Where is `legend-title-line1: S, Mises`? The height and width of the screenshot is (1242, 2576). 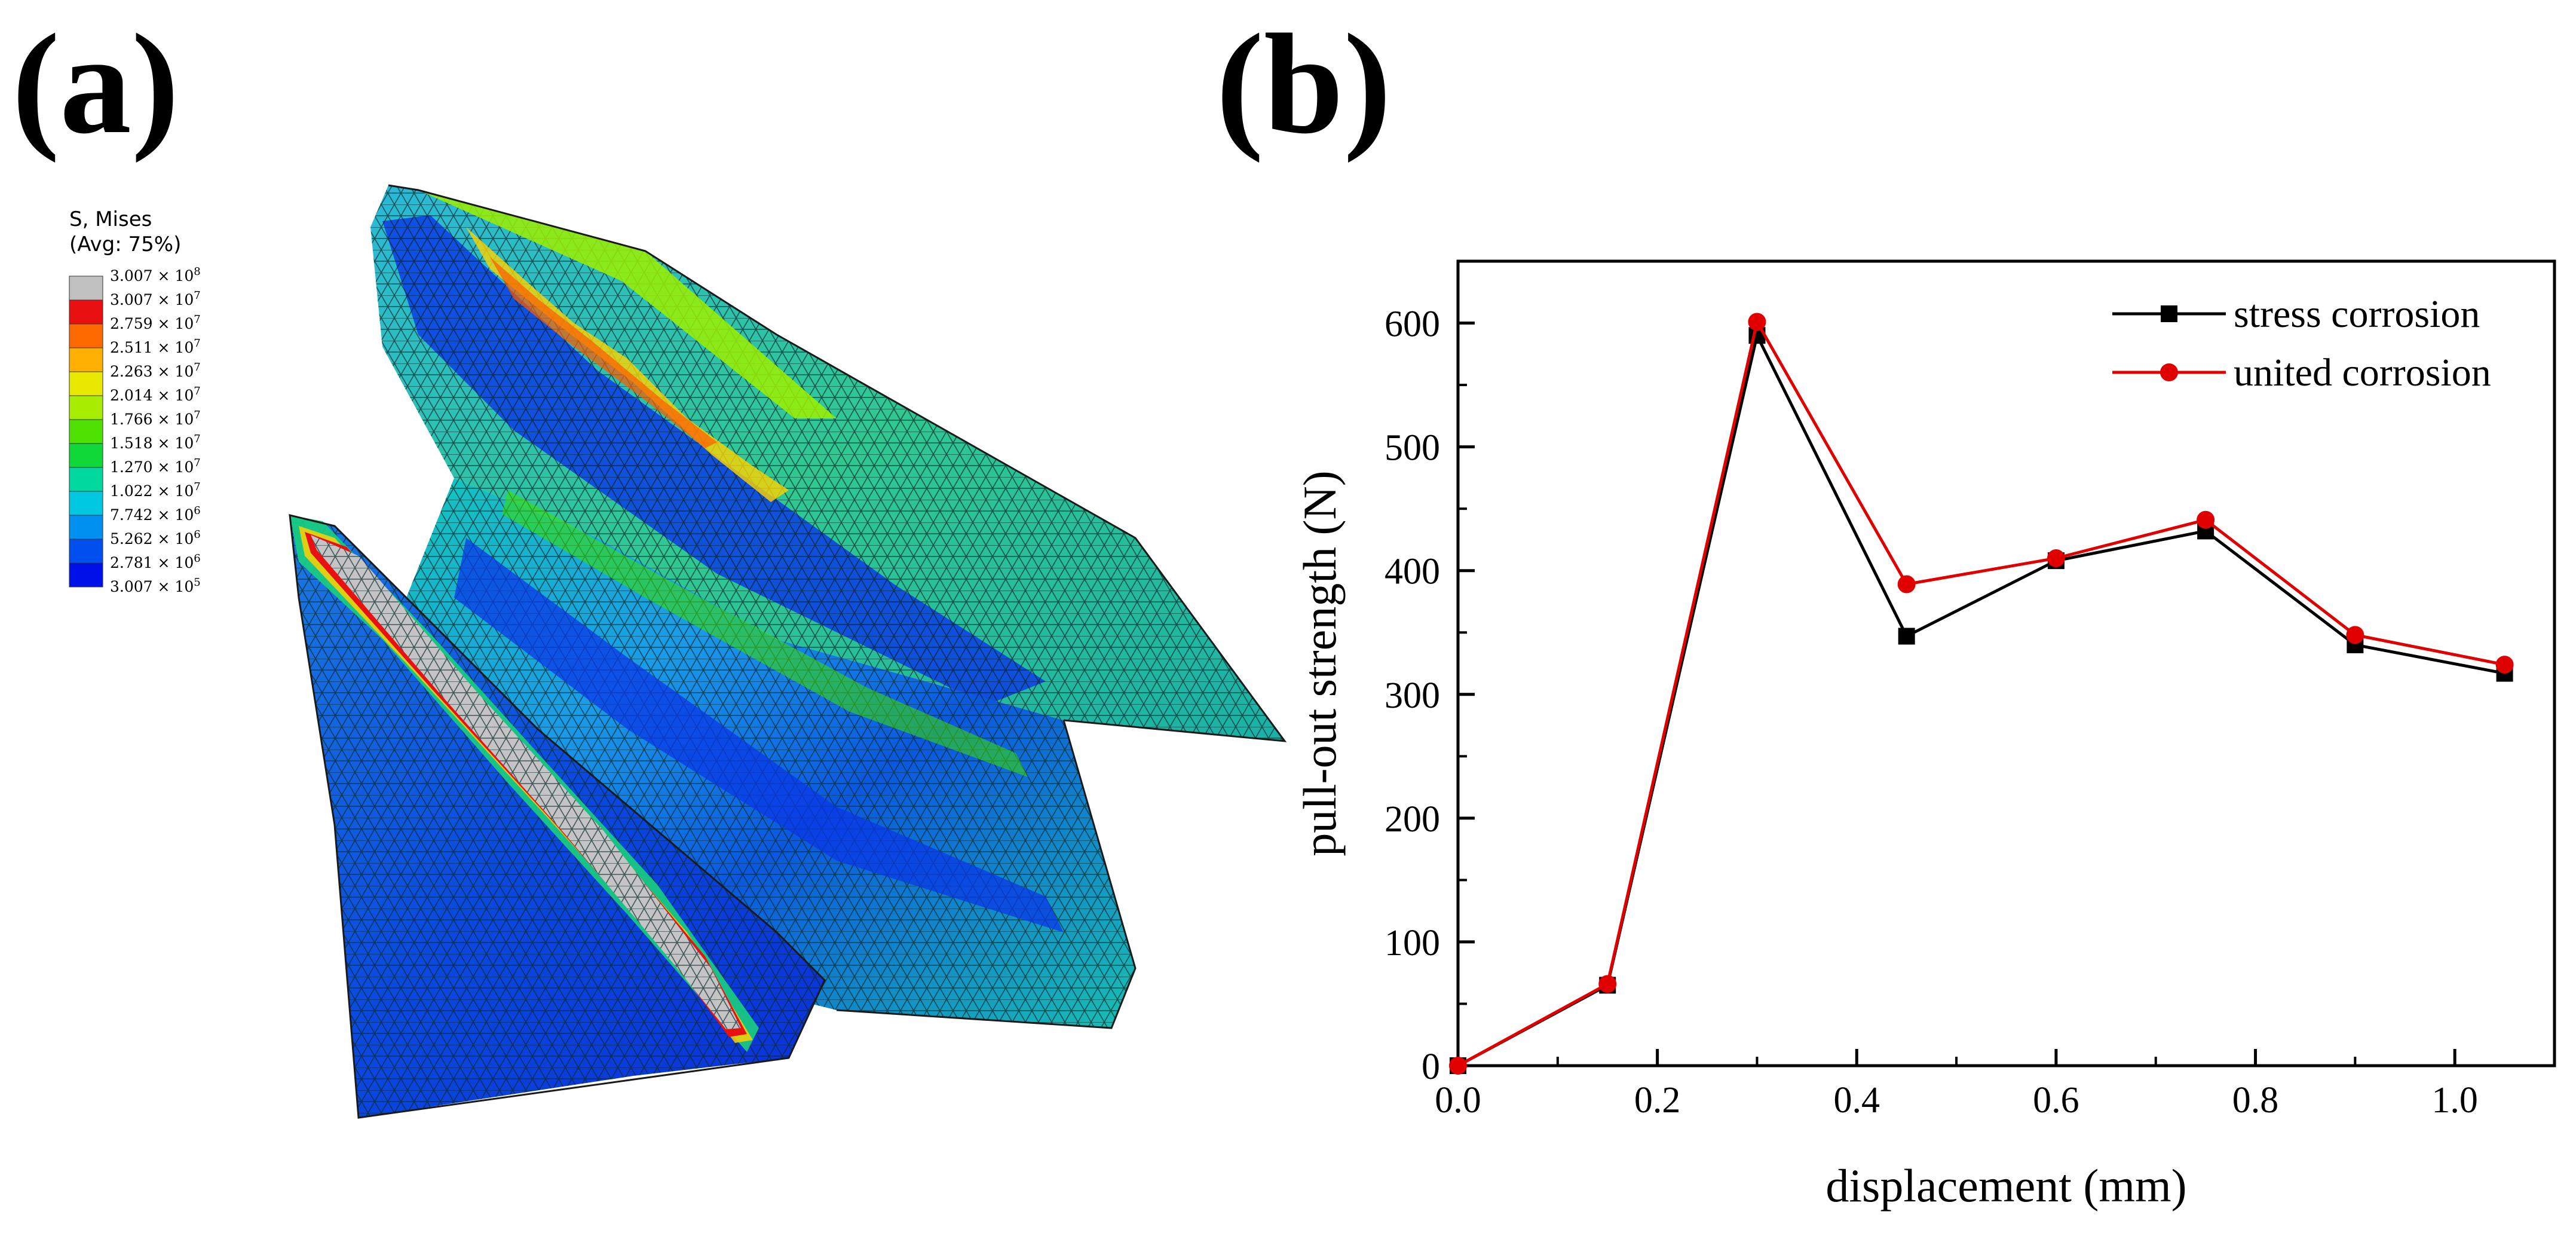 legend-title-line1: S, Mises is located at coordinates (111, 219).